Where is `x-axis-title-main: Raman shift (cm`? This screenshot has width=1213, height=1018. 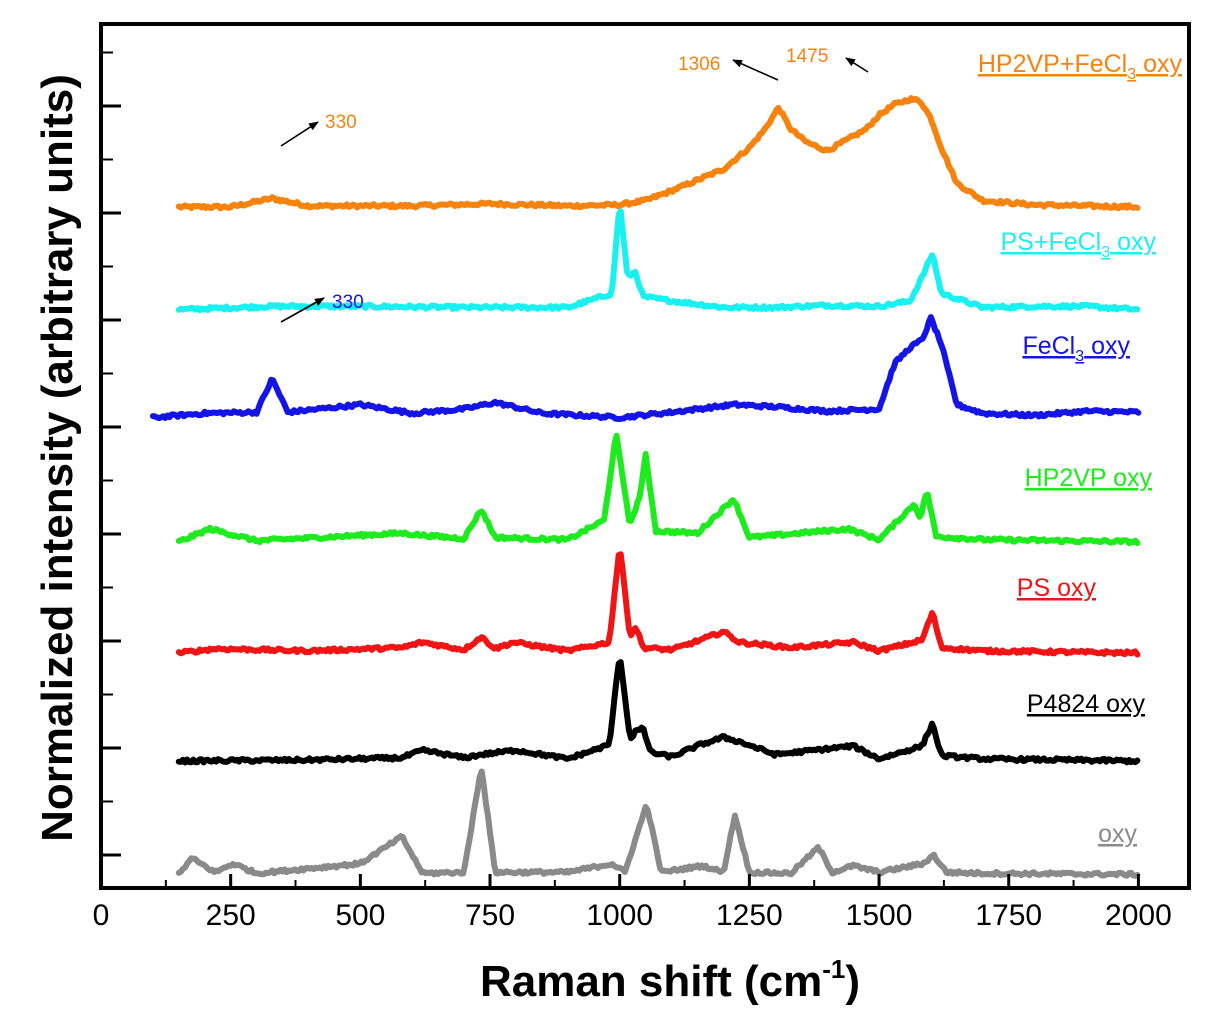
x-axis-title-main: Raman shift (cm is located at coordinates (651, 981).